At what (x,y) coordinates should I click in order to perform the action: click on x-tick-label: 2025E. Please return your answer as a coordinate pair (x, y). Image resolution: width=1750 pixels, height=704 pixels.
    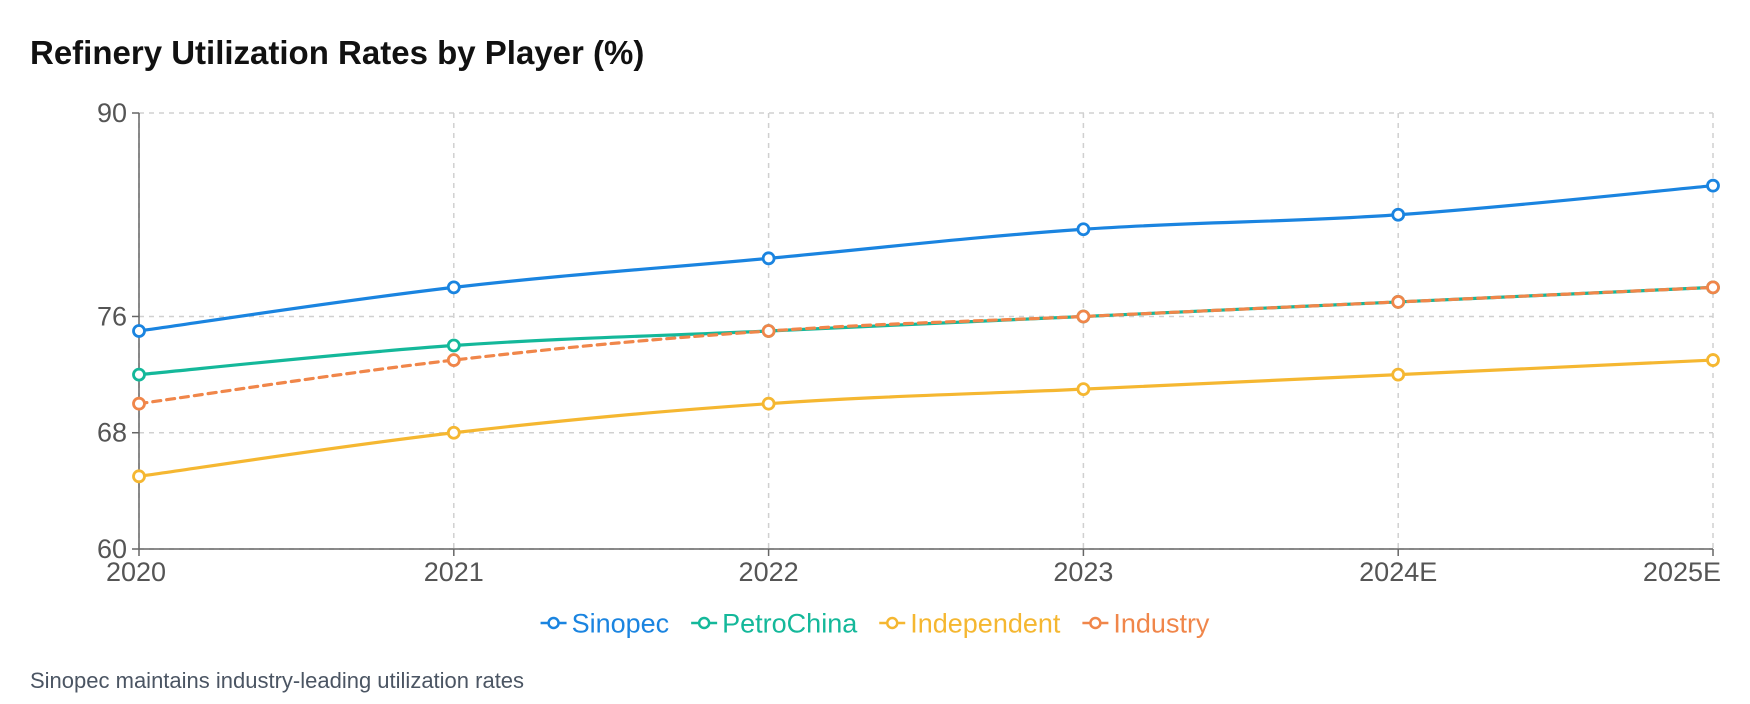
    Looking at the image, I should click on (1682, 572).